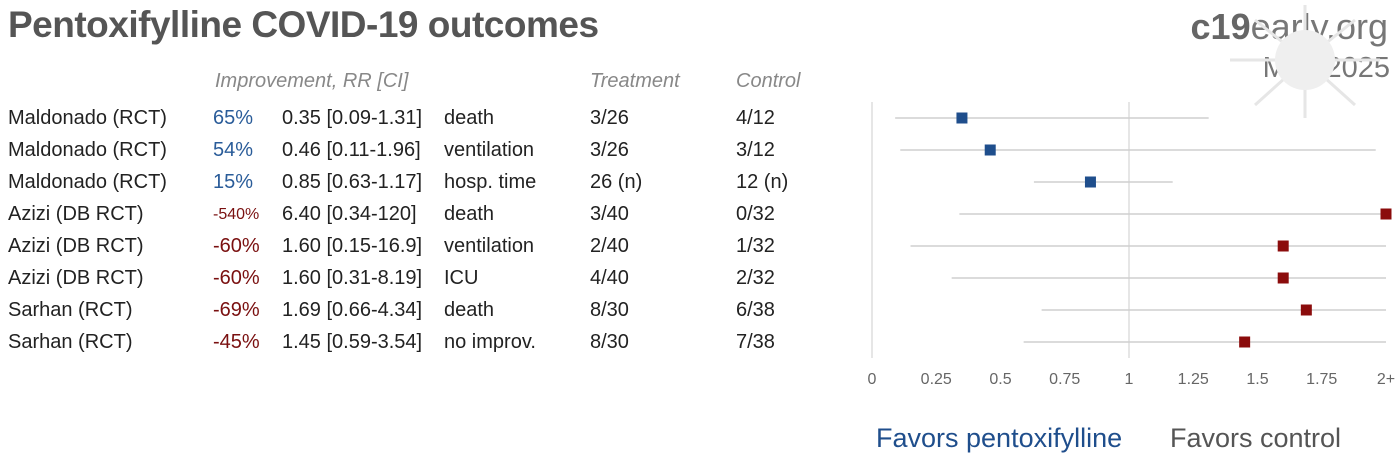 This screenshot has width=1400, height=461. Describe the element at coordinates (1000, 379) in the screenshot. I see `x-tick-label: 0.5` at that location.